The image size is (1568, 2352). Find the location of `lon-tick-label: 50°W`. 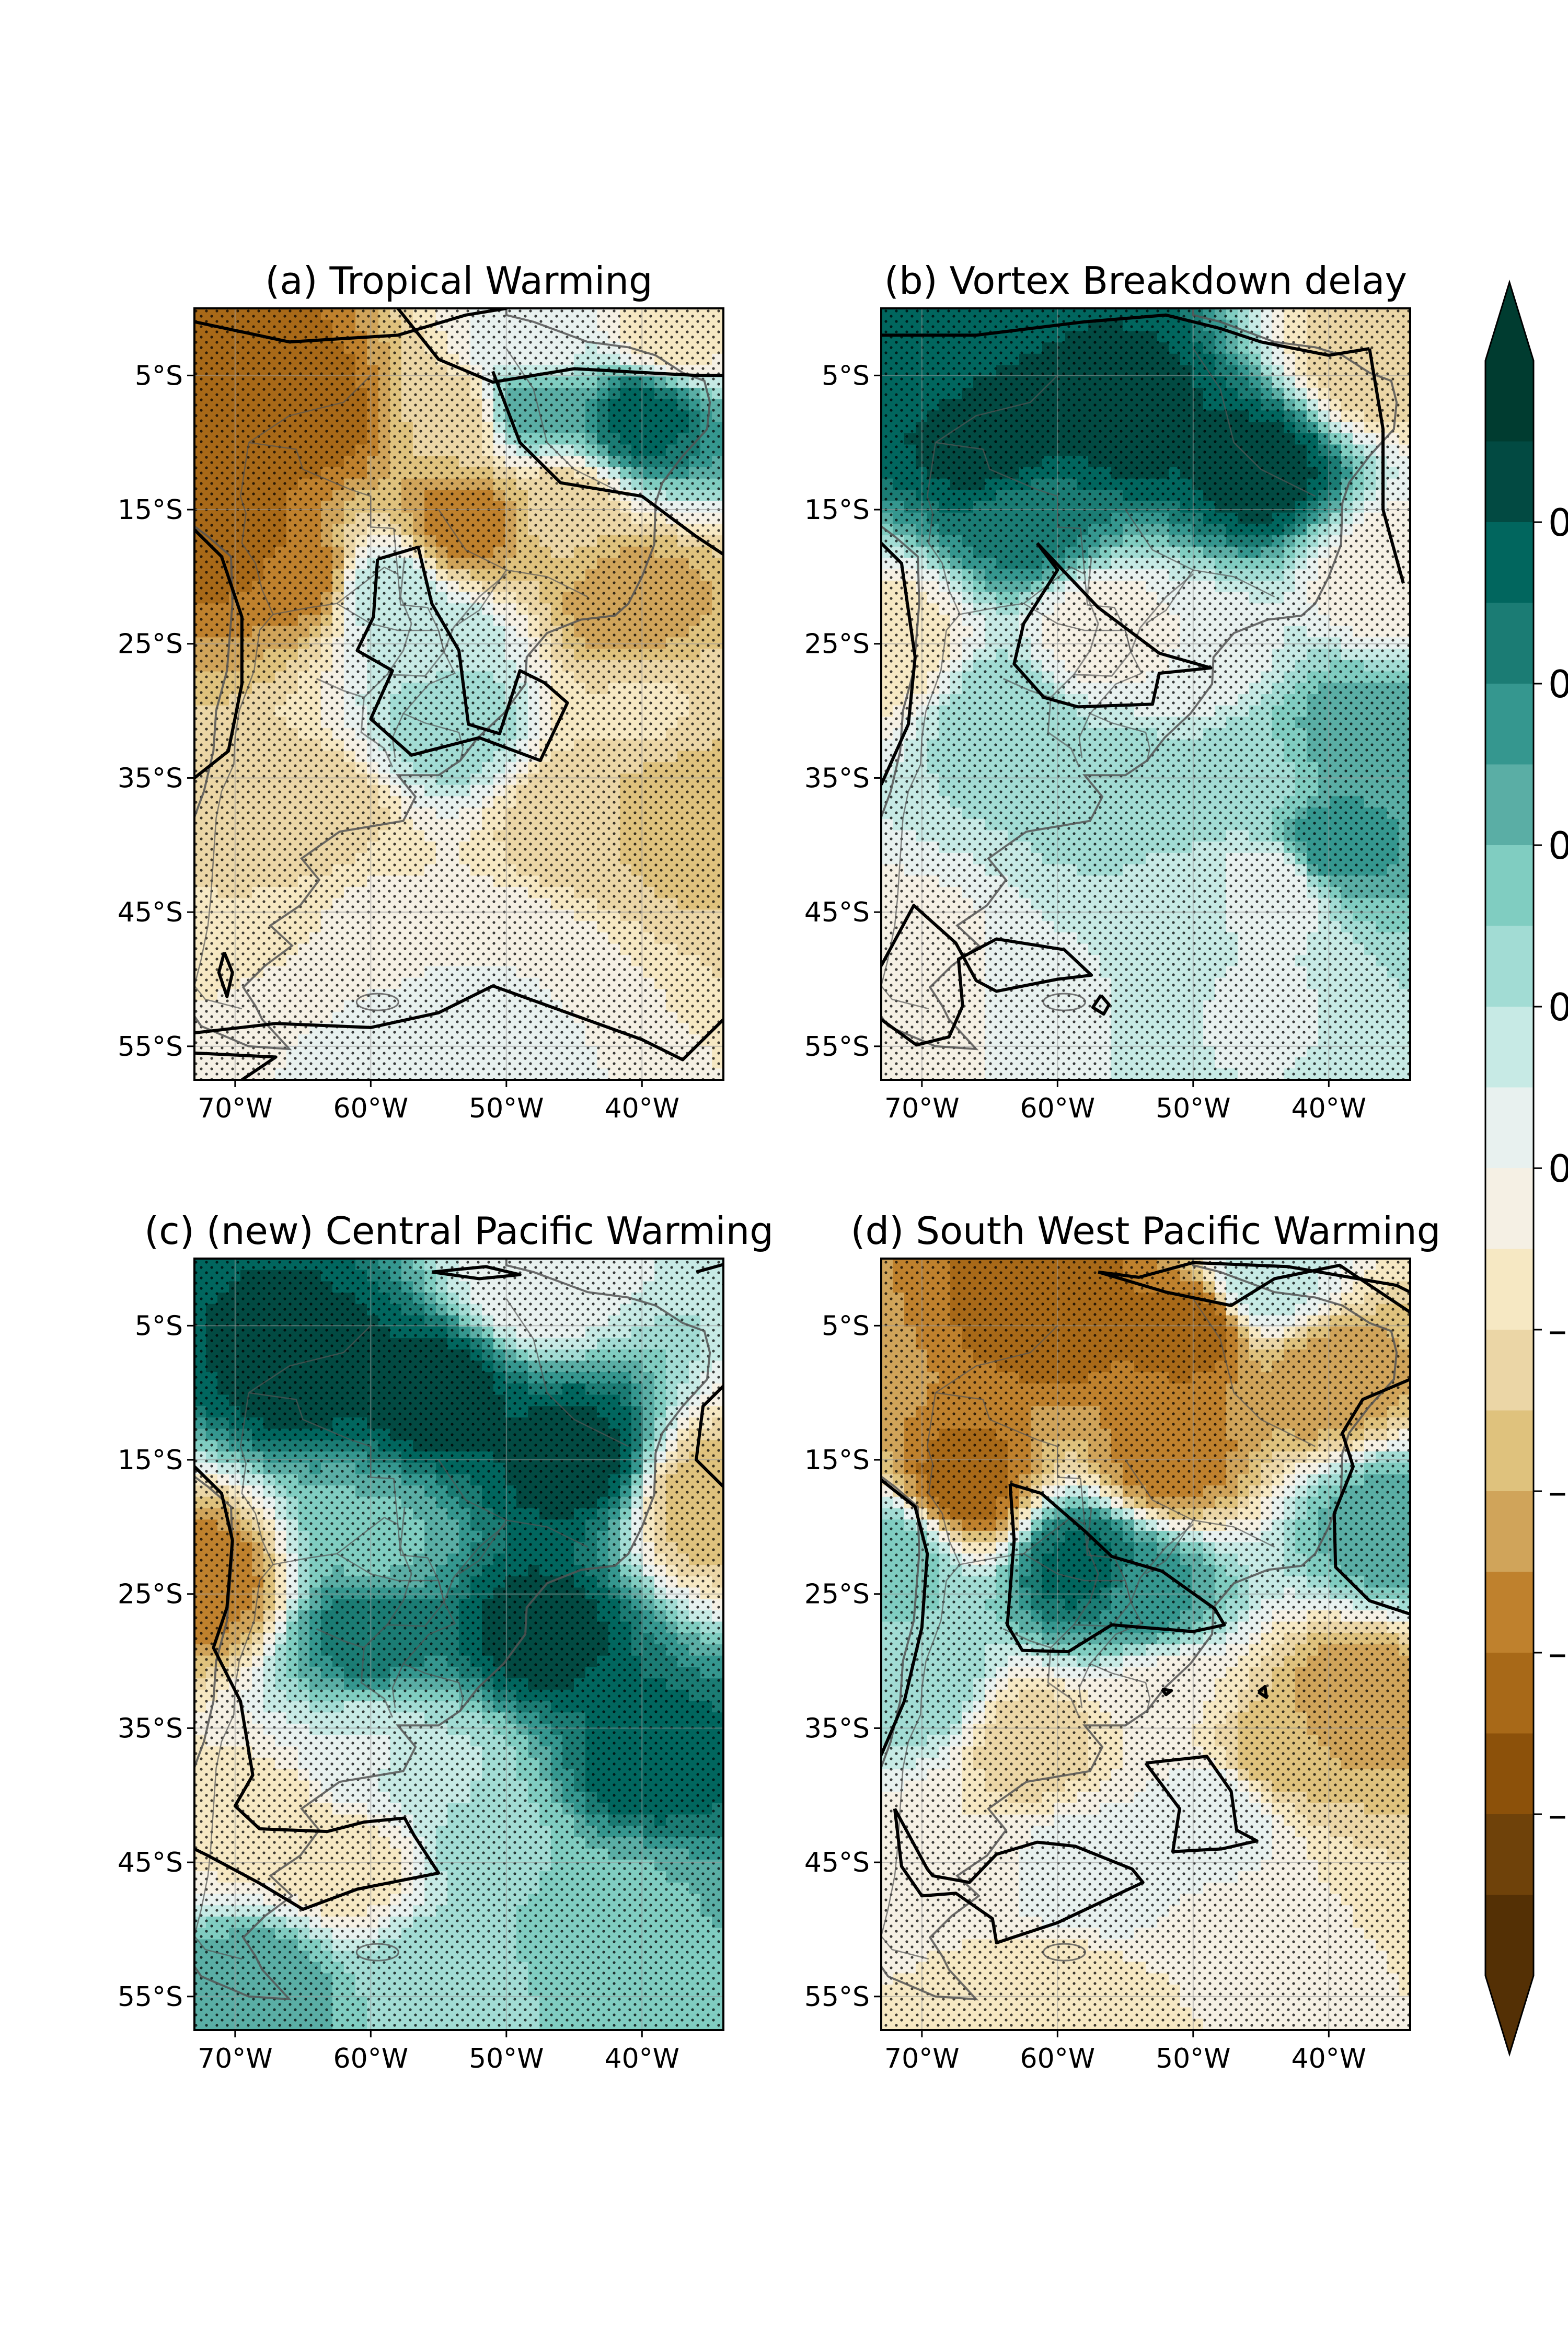

lon-tick-label: 50°W is located at coordinates (506, 1108).